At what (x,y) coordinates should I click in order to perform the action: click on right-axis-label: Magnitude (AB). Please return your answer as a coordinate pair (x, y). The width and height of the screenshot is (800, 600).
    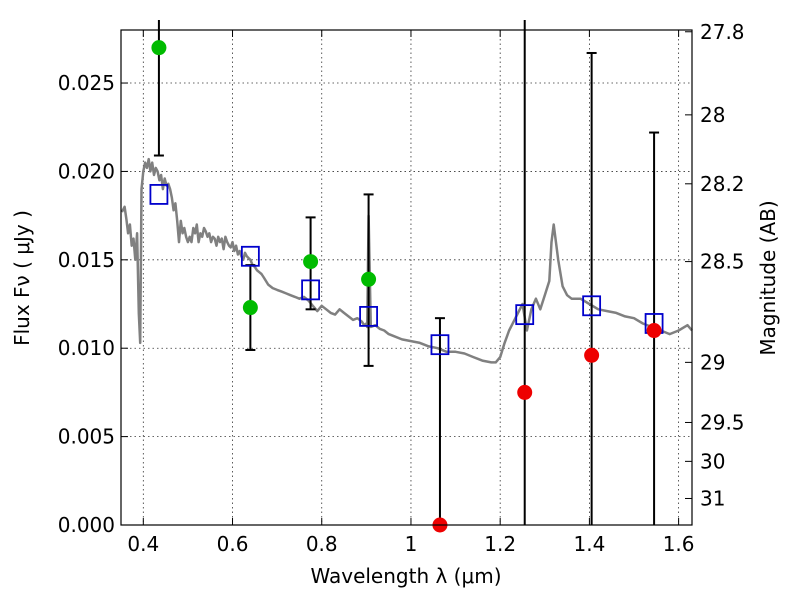
    Looking at the image, I should click on (768, 277).